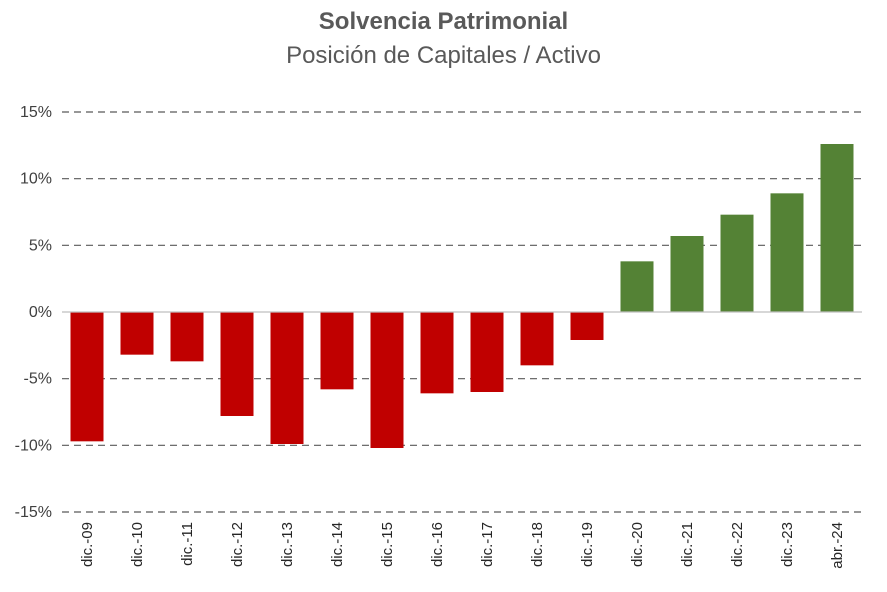 The width and height of the screenshot is (887, 592). I want to click on y-tick-label: -15%, so click(33, 512).